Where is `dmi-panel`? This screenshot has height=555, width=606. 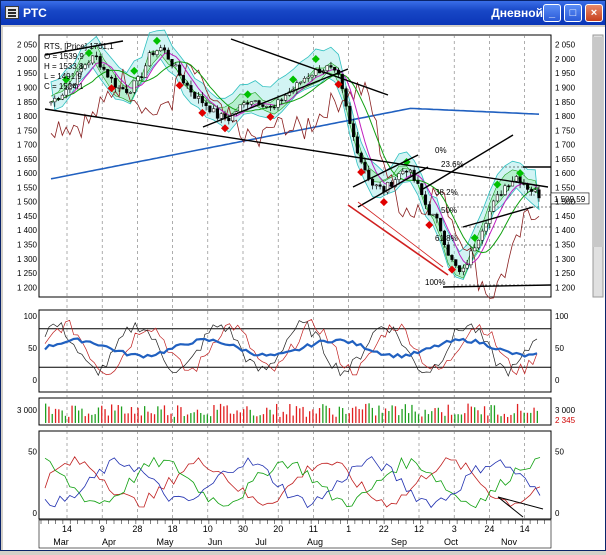
dmi-panel is located at coordinates (295, 475).